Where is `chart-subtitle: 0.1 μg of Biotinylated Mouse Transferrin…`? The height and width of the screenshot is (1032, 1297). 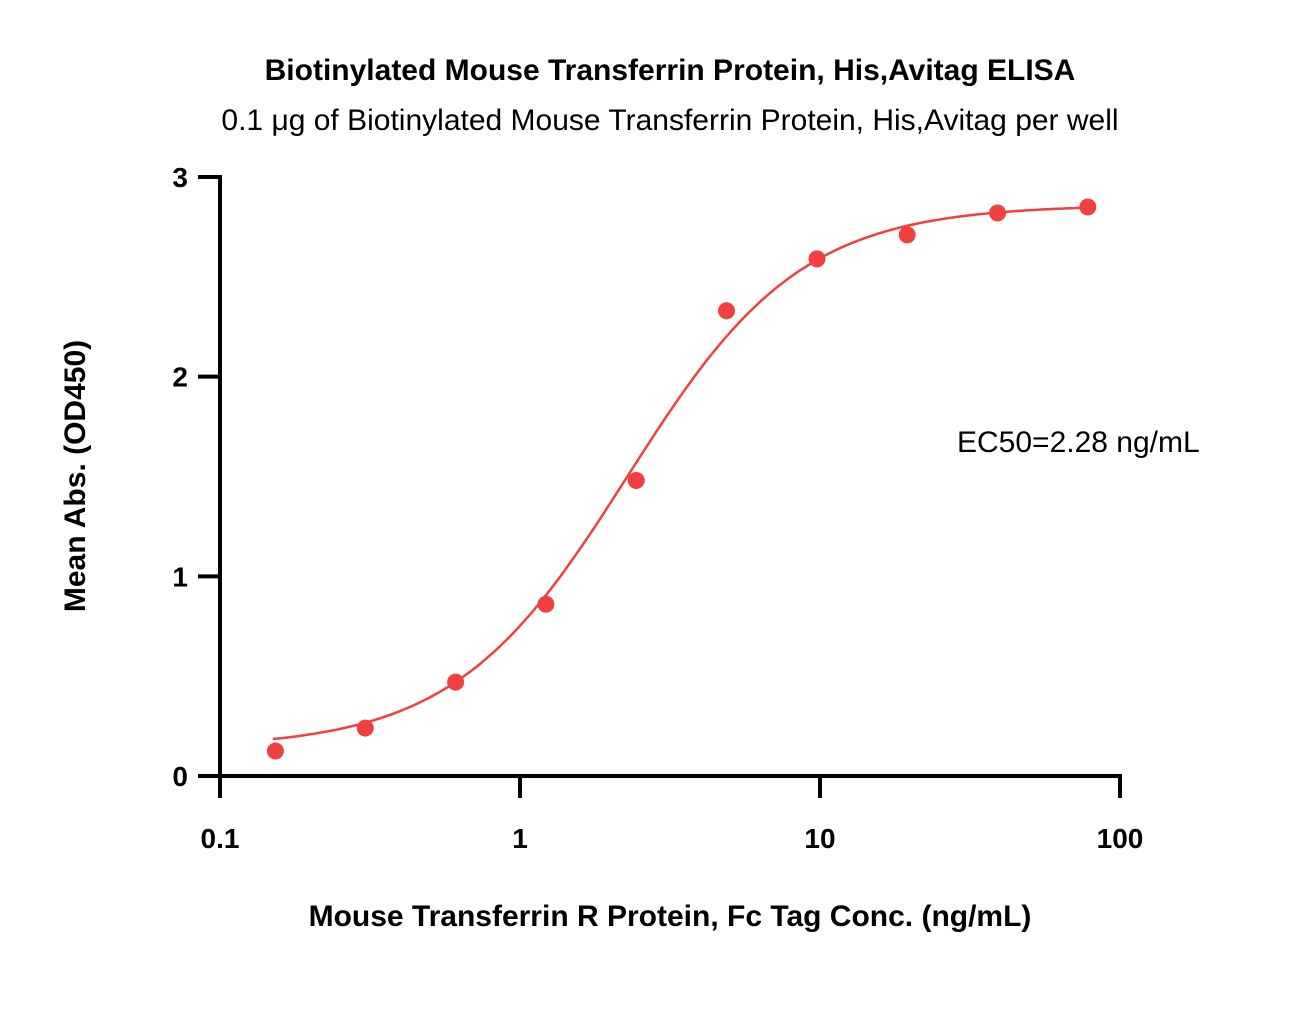 chart-subtitle: 0.1 μg of Biotinylated Mouse Transferrin… is located at coordinates (669, 120).